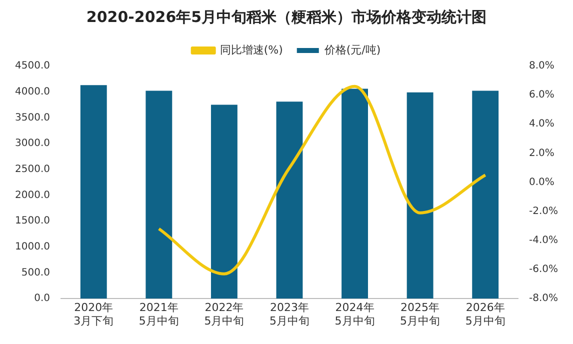 The image size is (573, 344). What do you see at coordinates (420, 314) in the screenshot?
I see `x-tick-label: 2025年 5月中旬` at bounding box center [420, 314].